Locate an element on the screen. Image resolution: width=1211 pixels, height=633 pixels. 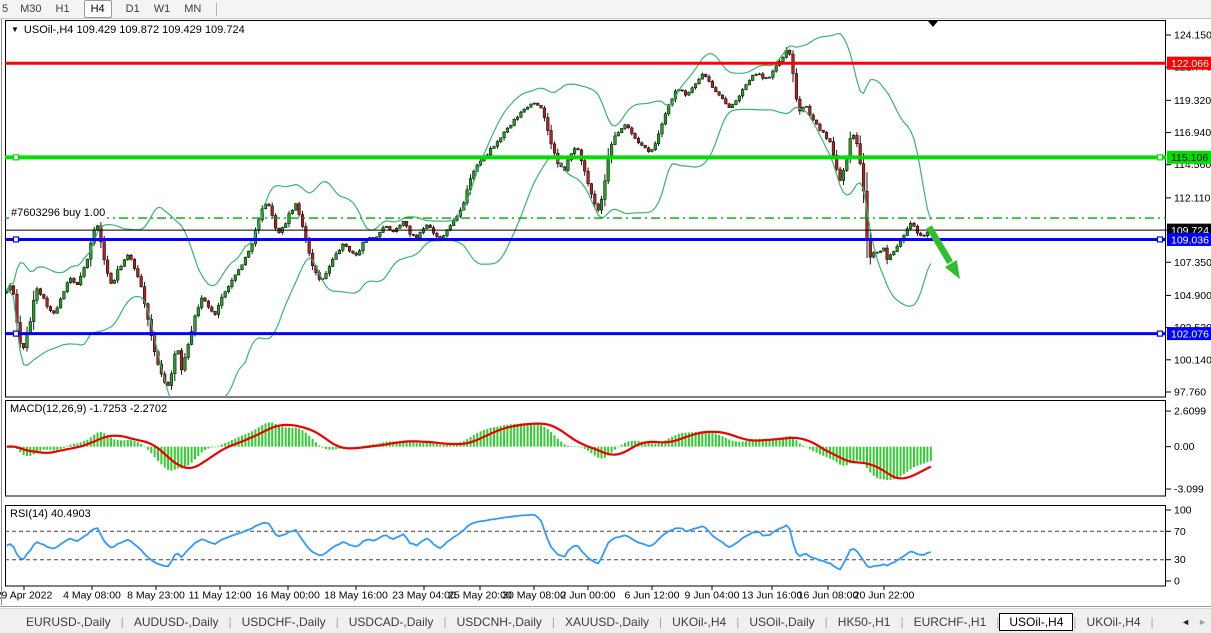
chart-tab-audusd-daily: AUDUSD-,Daily is located at coordinates (176, 621).